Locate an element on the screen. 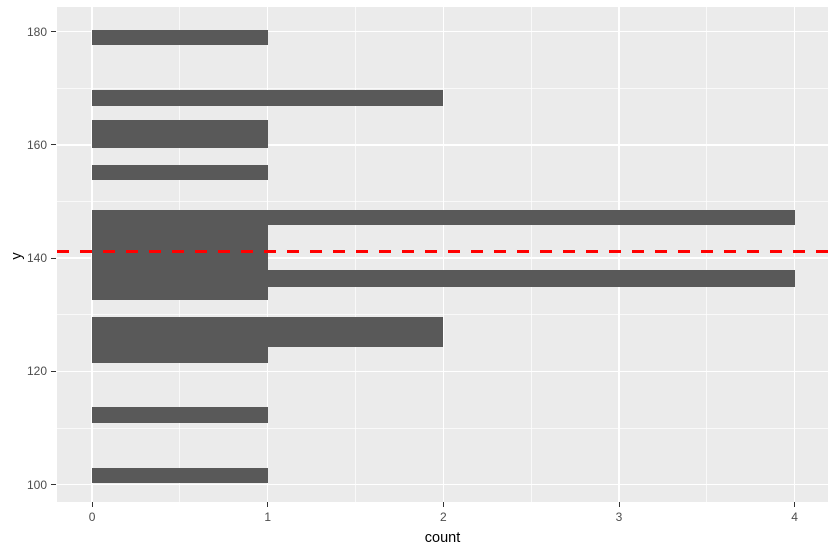  y-axis-tick-label: 140 is located at coordinates (36, 258).